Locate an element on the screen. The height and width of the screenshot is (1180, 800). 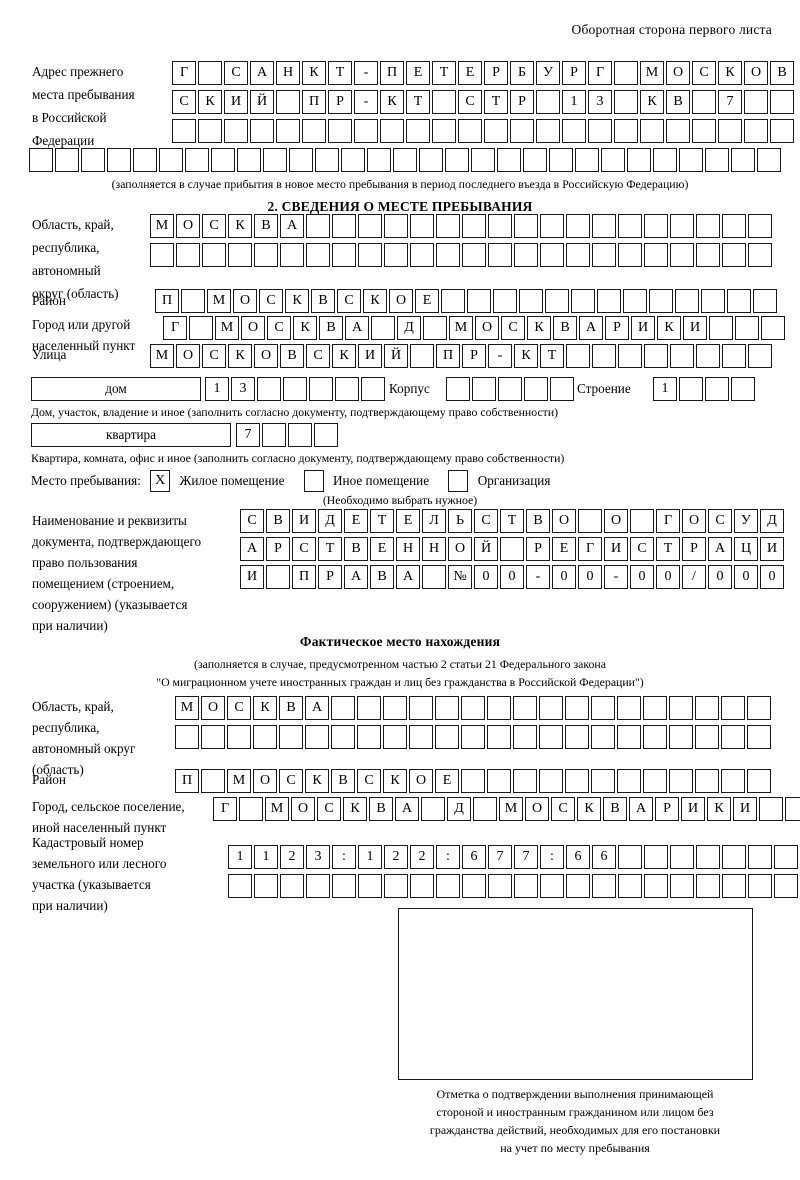
char-cell: Н is located at coordinates (288, 73).